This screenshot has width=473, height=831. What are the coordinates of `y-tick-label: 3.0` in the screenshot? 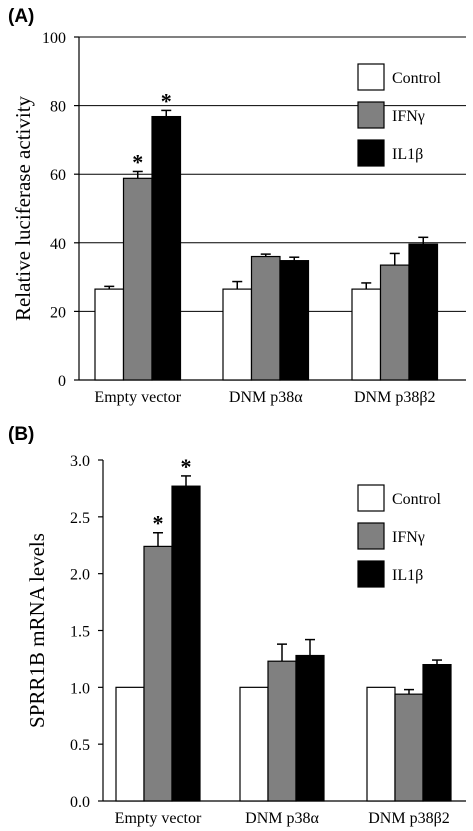 It's located at (80, 461).